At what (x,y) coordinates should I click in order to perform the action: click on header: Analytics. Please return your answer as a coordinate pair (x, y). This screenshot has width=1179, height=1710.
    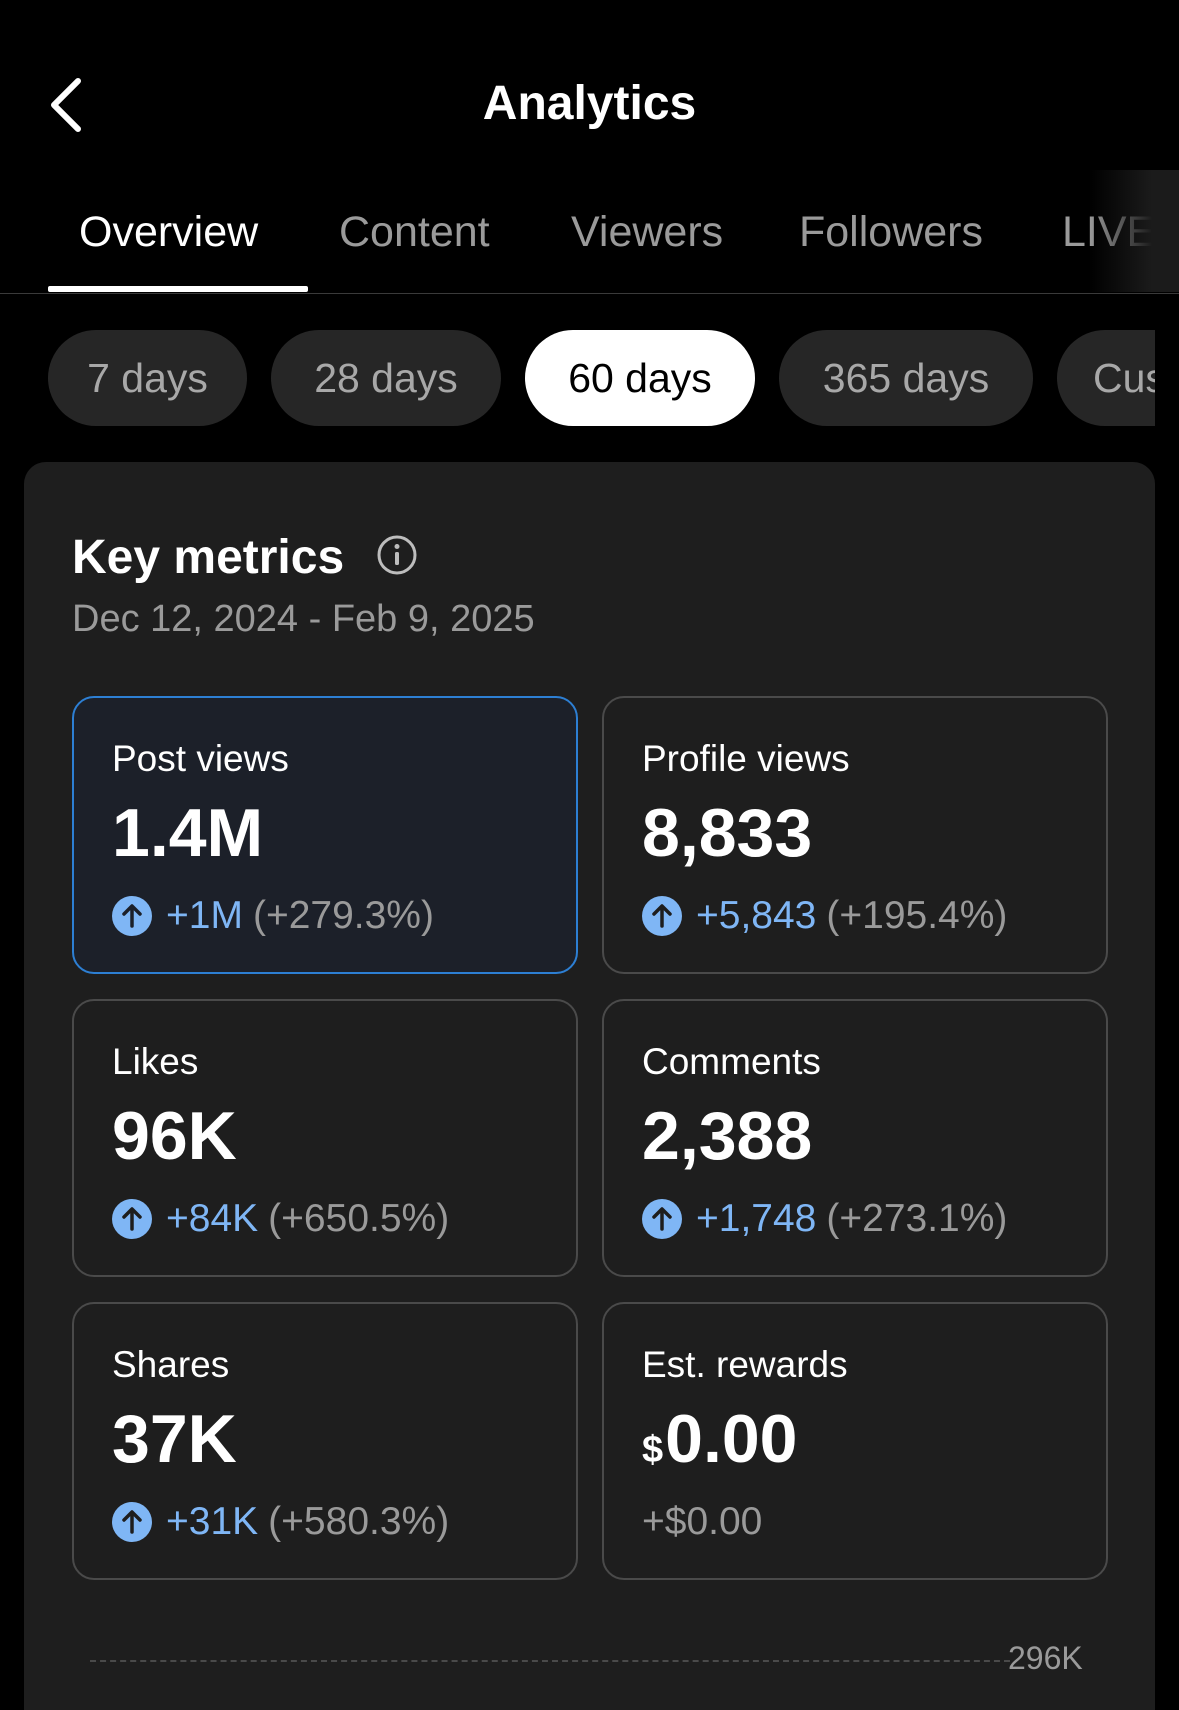
    Looking at the image, I should click on (589, 85).